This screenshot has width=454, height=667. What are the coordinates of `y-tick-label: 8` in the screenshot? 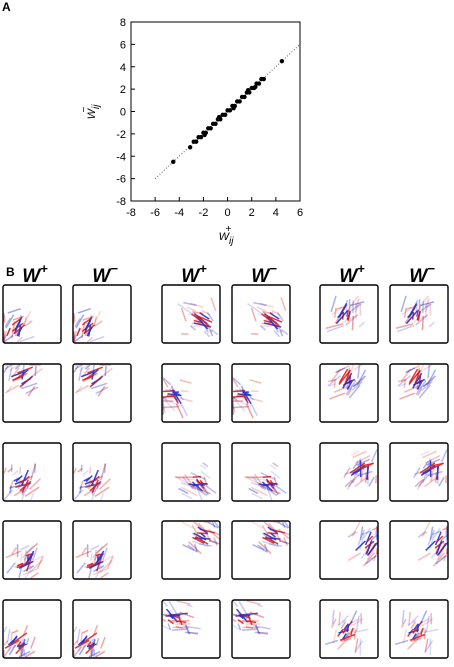 It's located at (123, 23).